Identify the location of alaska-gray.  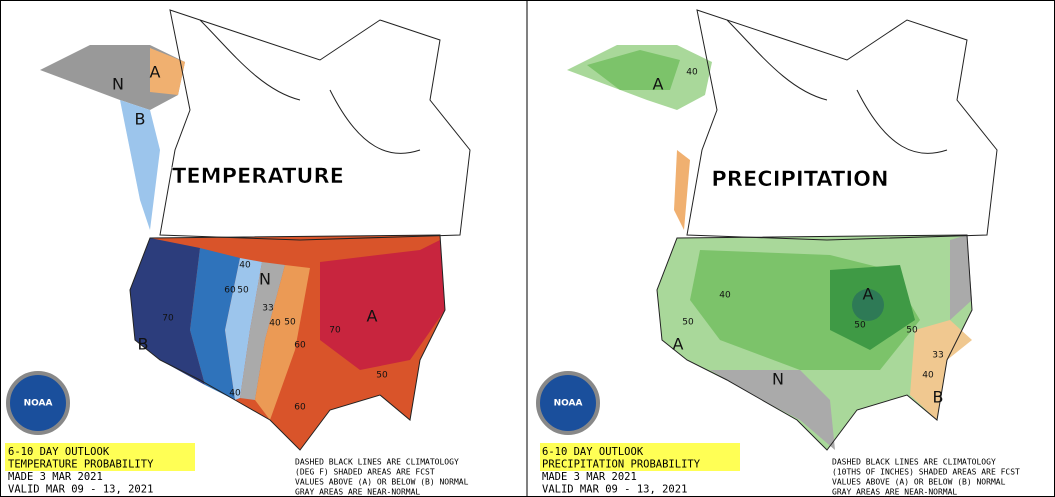
(112, 77).